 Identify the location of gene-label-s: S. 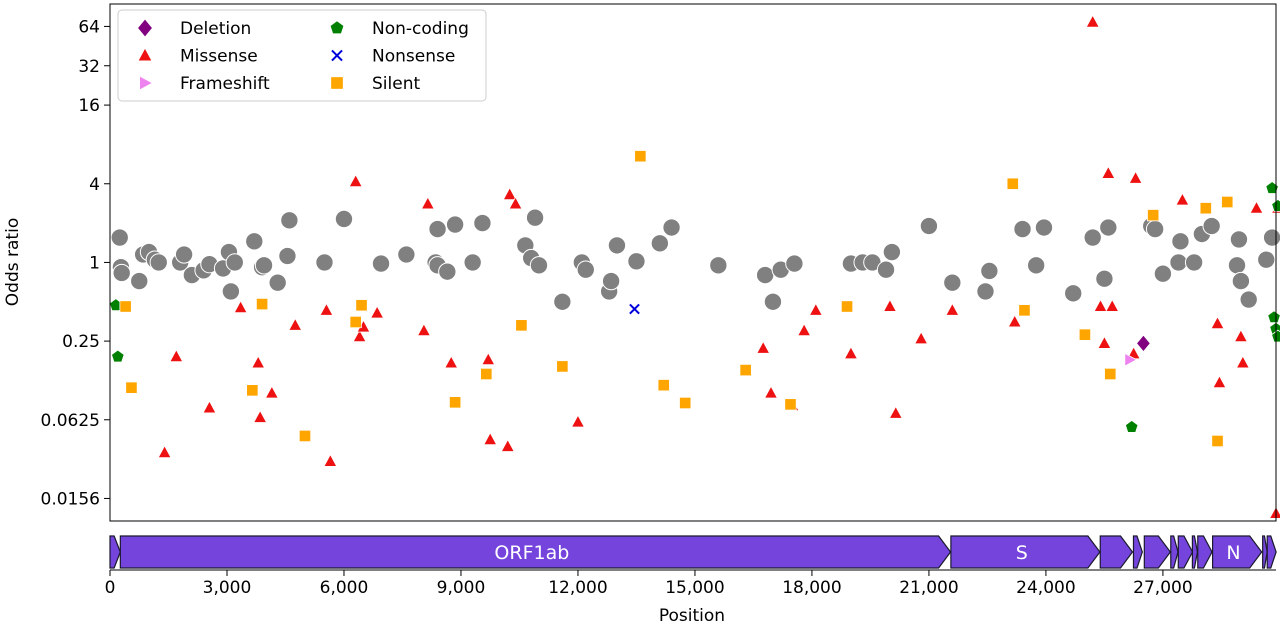
(1022, 553).